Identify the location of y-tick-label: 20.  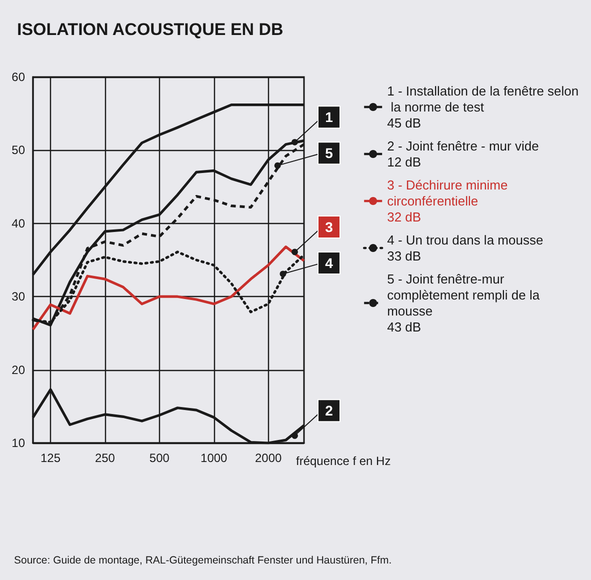
(19, 369).